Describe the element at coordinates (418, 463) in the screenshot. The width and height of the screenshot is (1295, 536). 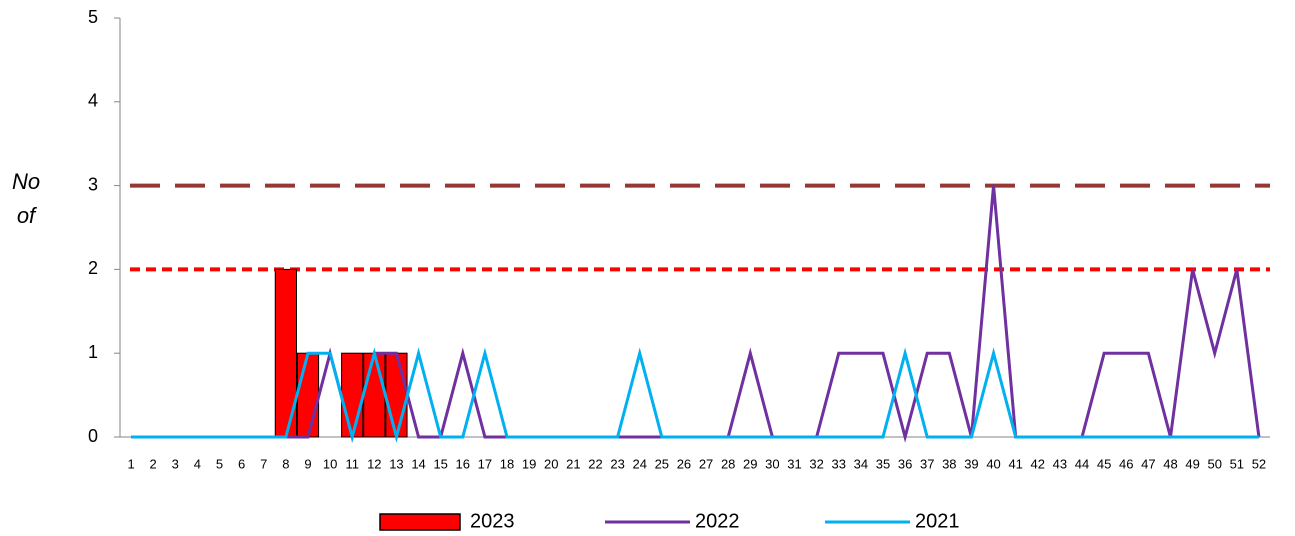
I see `x-tick-label: 14` at that location.